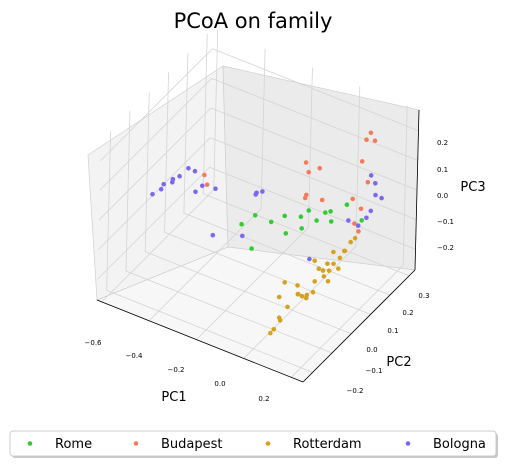 This screenshot has width=505, height=466. I want to click on legend: Rome Budapest Rotterdam Bologna, so click(253, 444).